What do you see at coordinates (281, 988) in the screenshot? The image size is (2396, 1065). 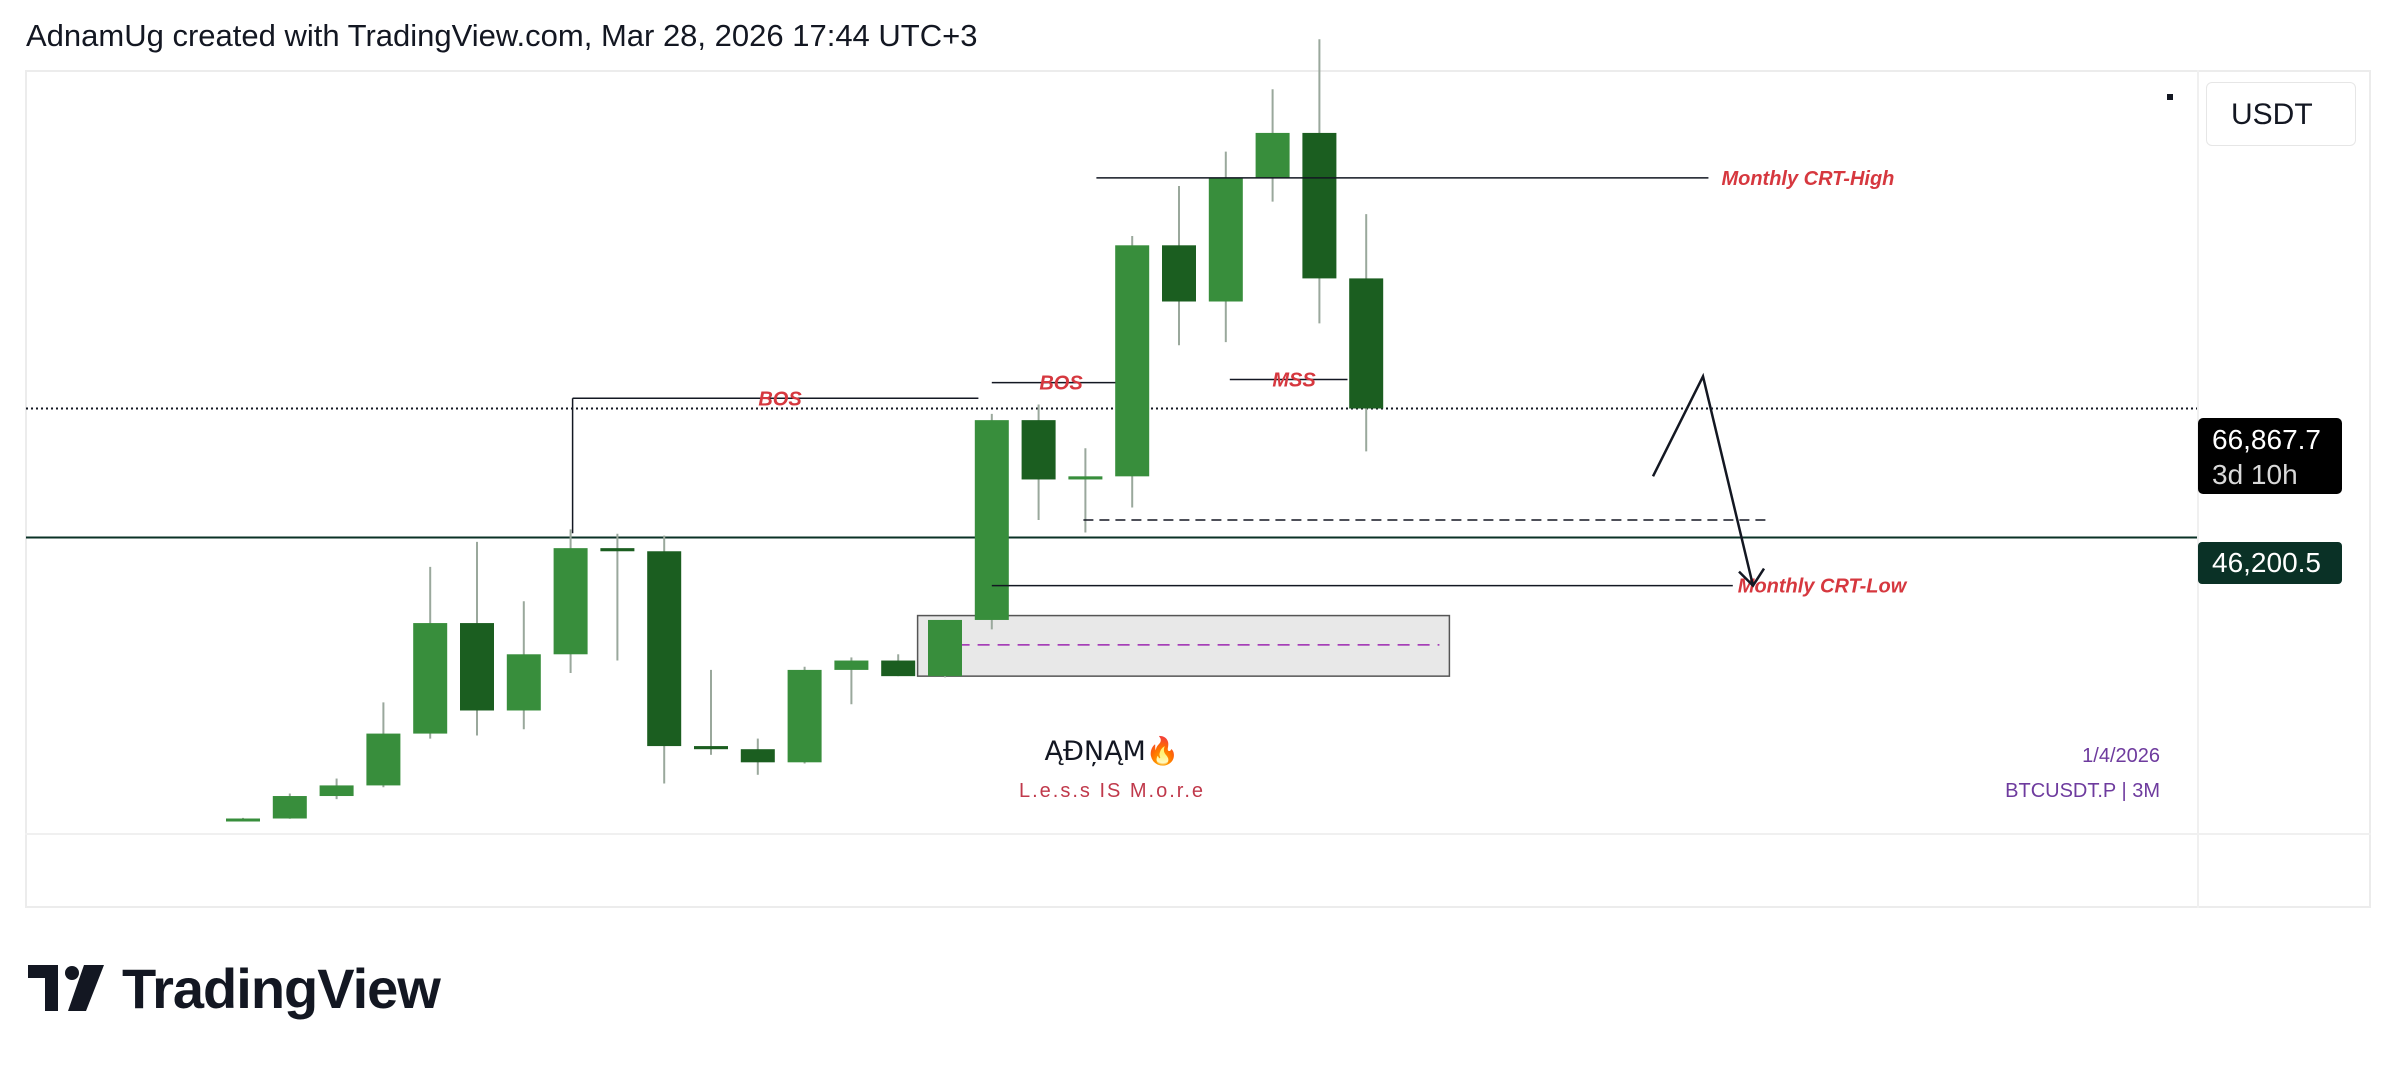 I see `tradingview-wordmark: TradingView` at bounding box center [281, 988].